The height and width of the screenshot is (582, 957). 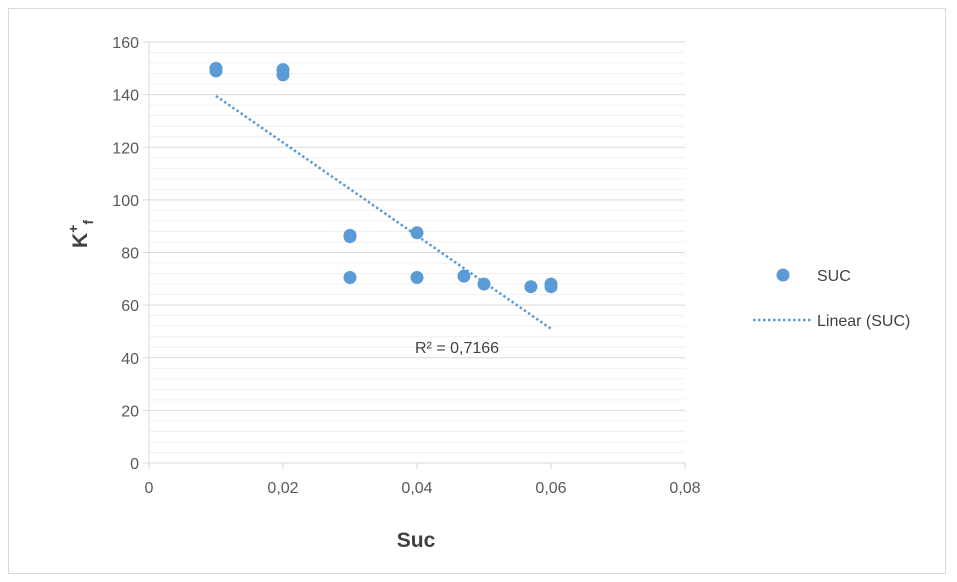 I want to click on y-axis-title: K+f, so click(x=80, y=234).